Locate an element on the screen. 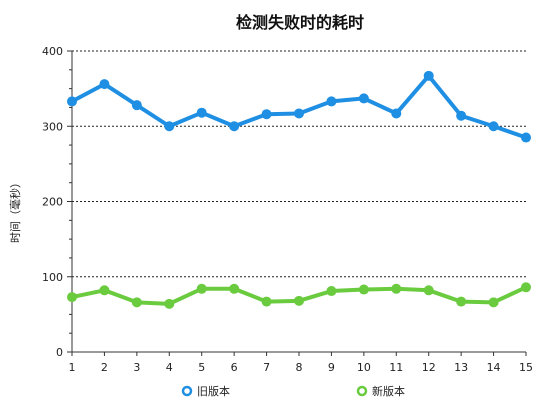 This screenshot has height=411, width=556. x-tick-label: 4 is located at coordinates (169, 367).